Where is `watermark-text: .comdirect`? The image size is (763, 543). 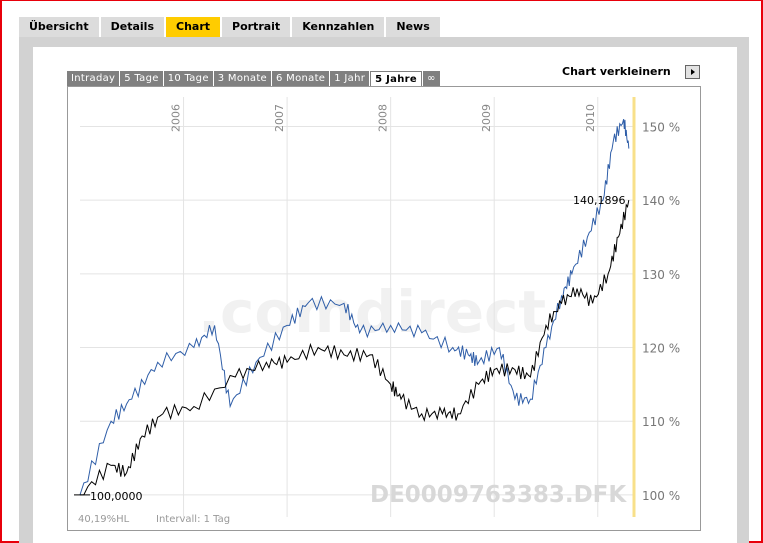
watermark-text: .comdirect is located at coordinates (372, 312).